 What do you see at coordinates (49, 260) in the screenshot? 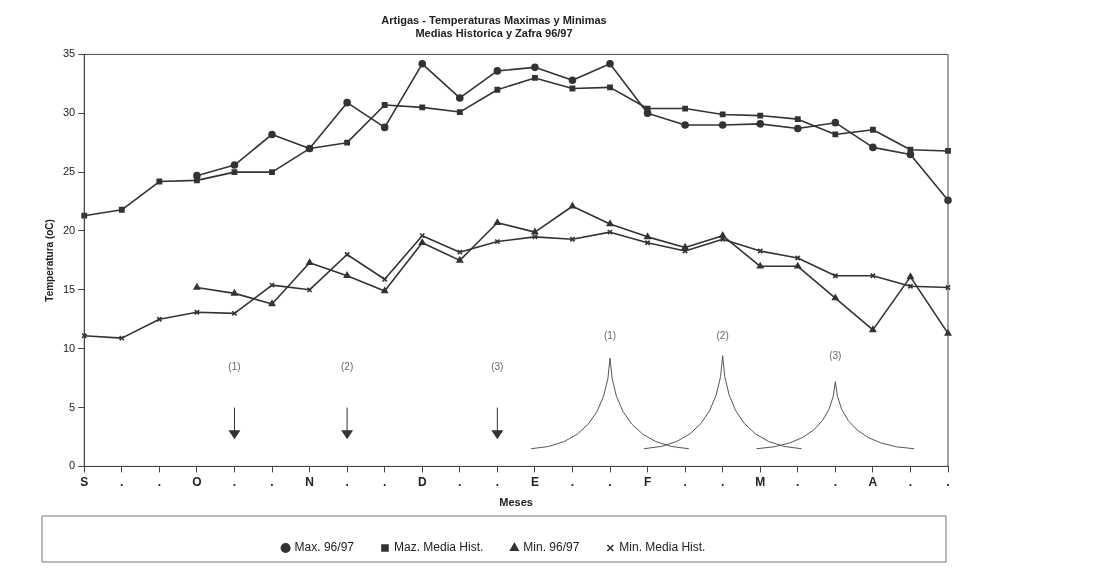
I see `y-axis-title: Temperatura (oC)` at bounding box center [49, 260].